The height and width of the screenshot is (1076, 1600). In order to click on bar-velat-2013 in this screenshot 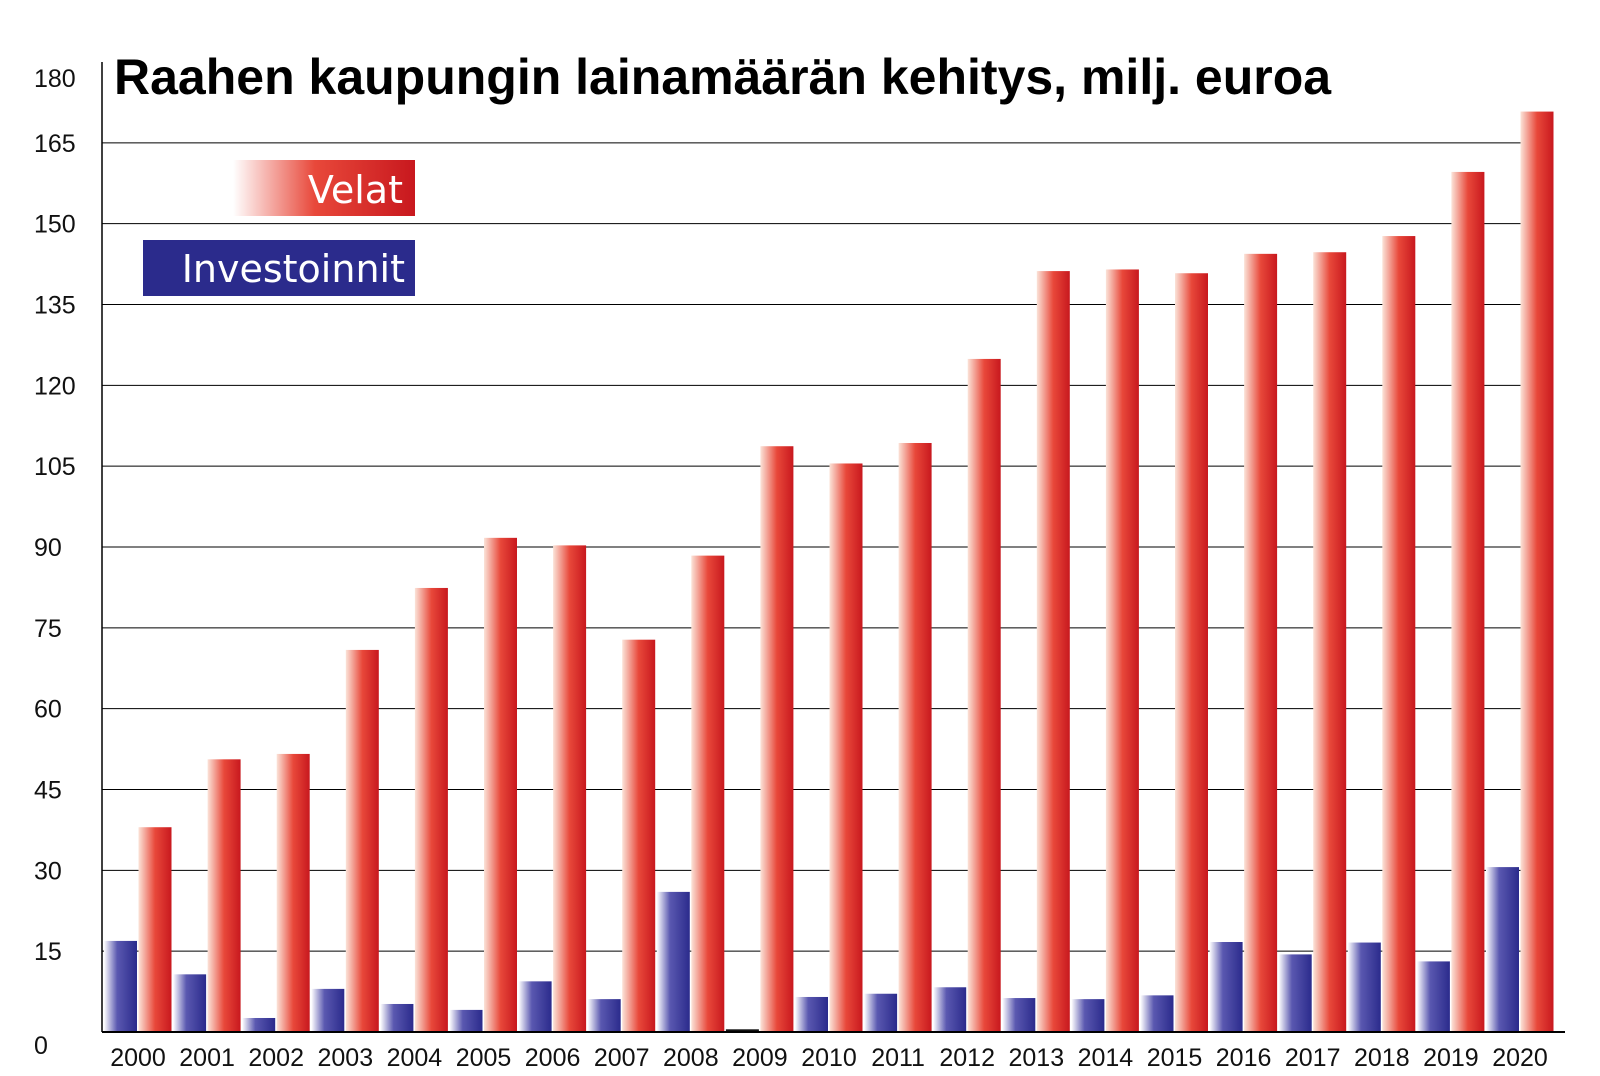, I will do `click(1053, 652)`.